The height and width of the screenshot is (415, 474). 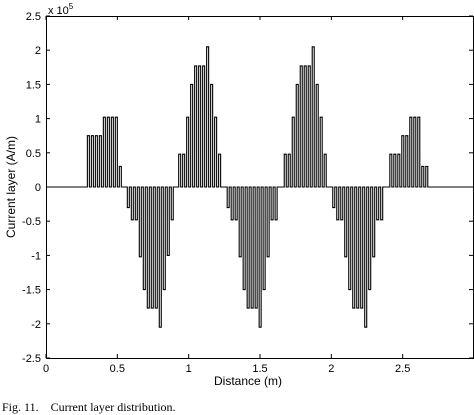 I want to click on x-tick-label: 0, so click(x=46, y=369).